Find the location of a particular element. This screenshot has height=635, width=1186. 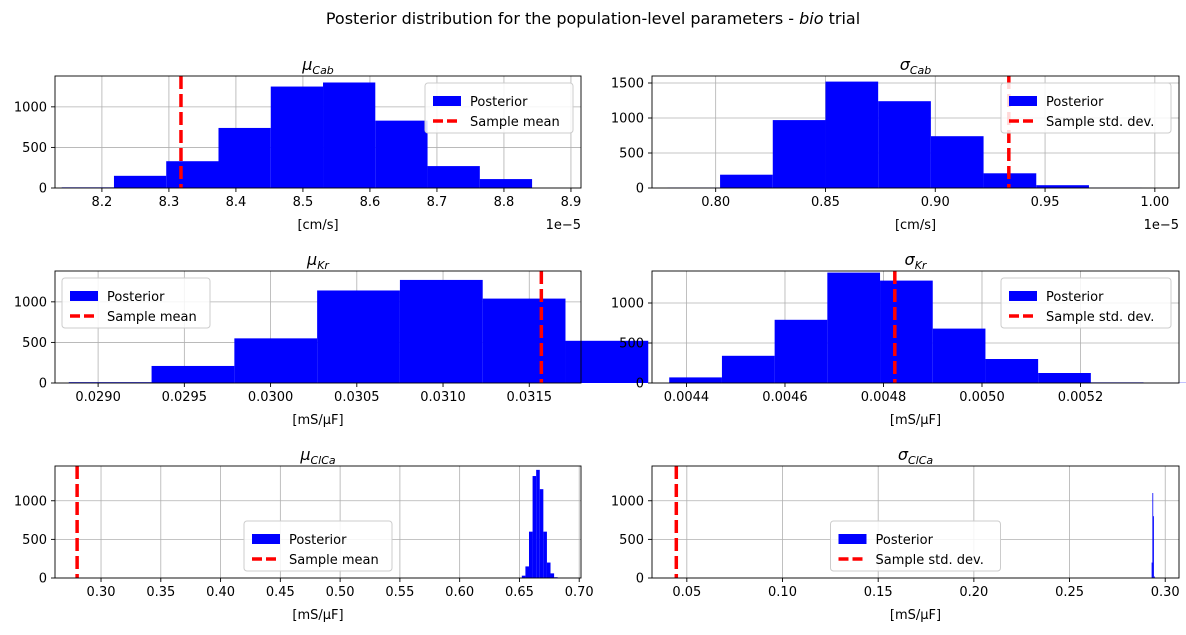

x-tick-label: 8.7 is located at coordinates (437, 202).